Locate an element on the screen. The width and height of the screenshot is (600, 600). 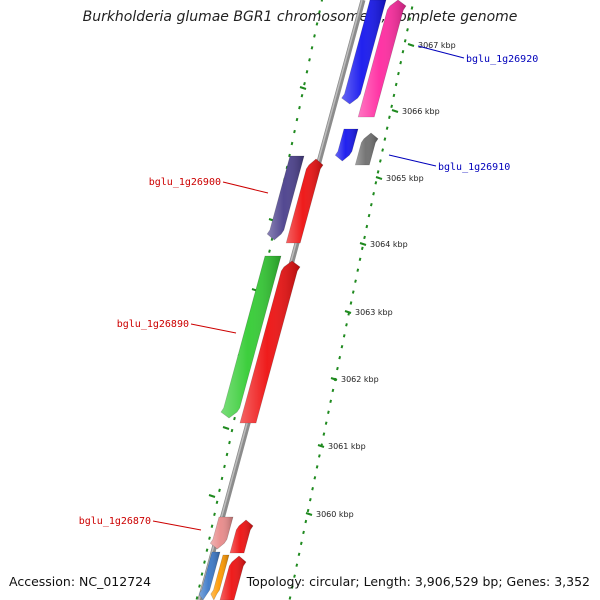
kbp-tick-label: 3064 kbp is located at coordinates (389, 244).